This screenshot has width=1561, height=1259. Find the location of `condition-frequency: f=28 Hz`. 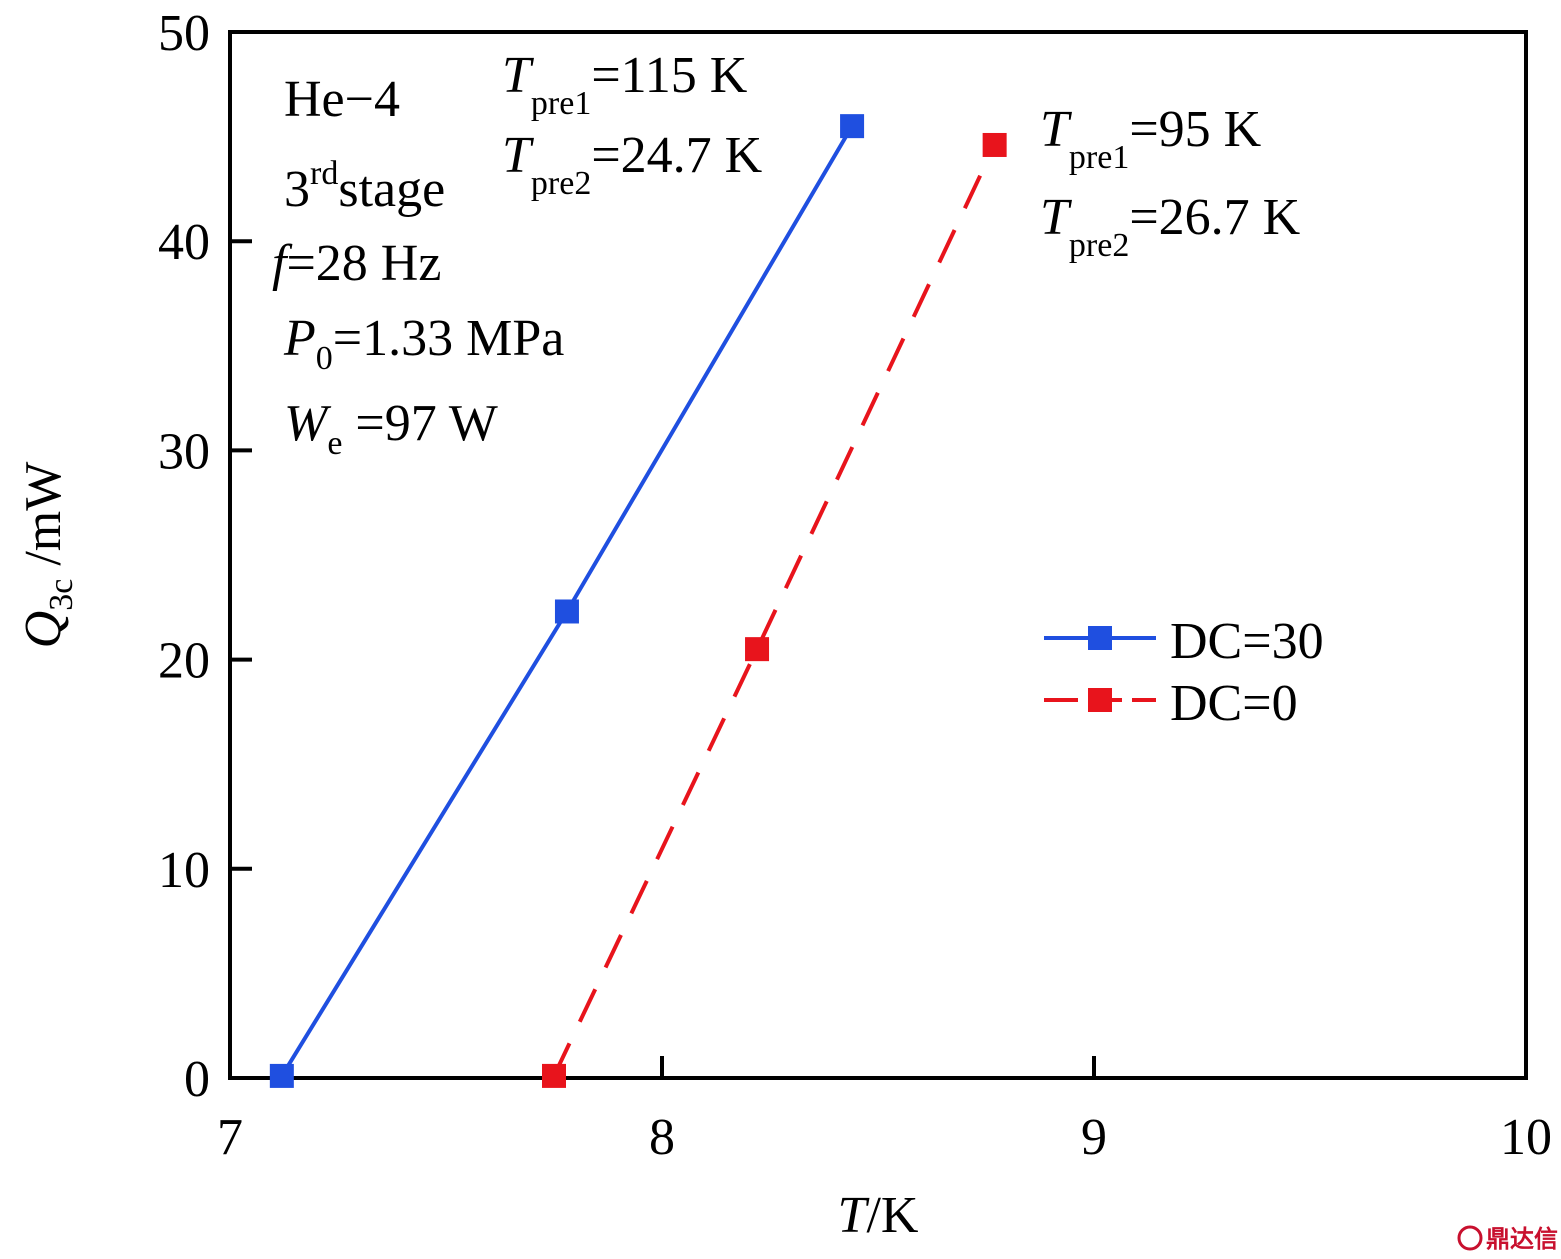

condition-frequency: f=28 Hz is located at coordinates (356, 263).